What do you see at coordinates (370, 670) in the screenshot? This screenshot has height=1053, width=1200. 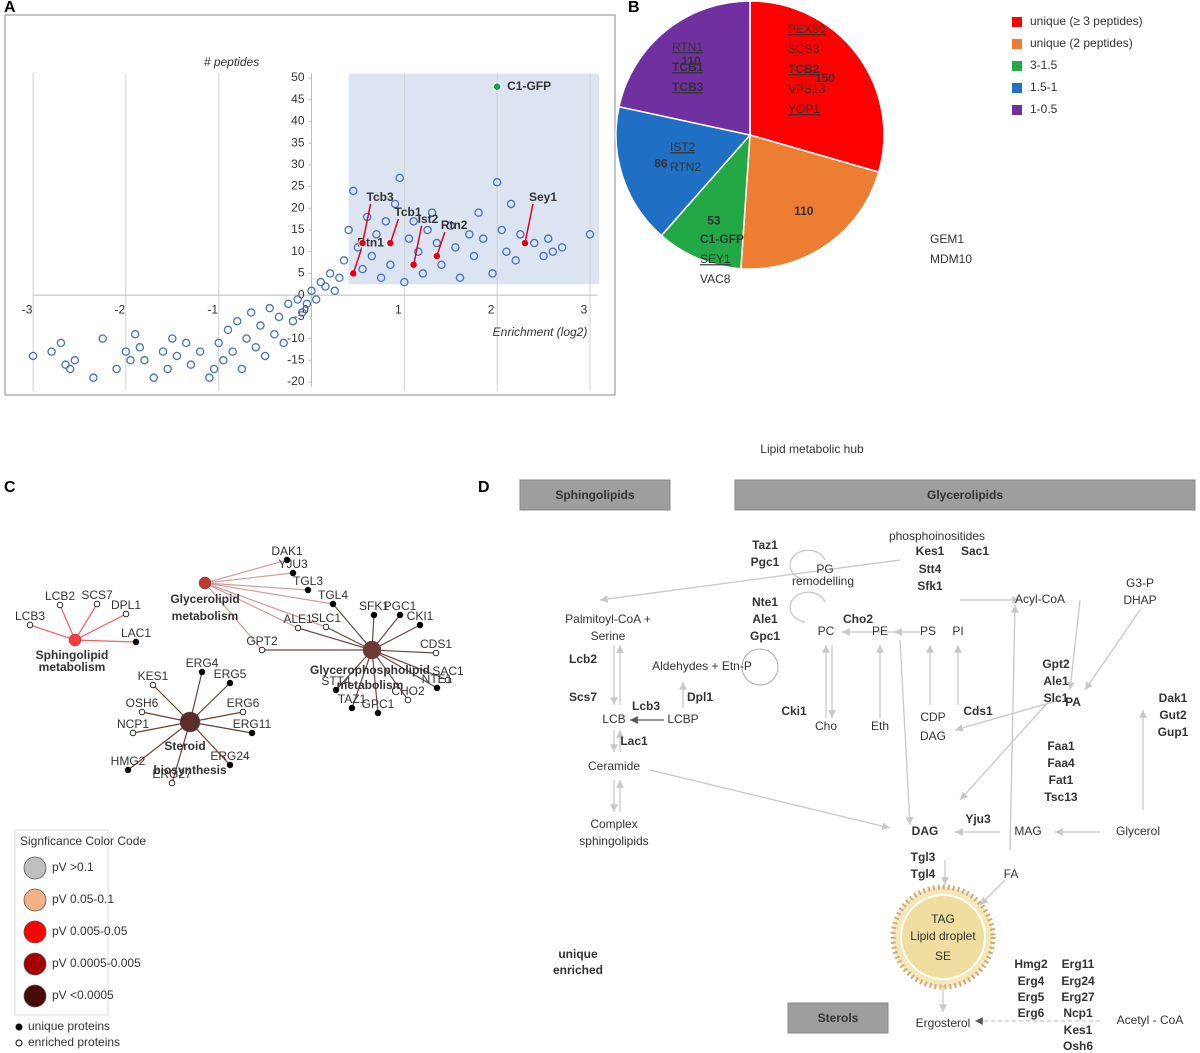 I see `hub-label: Glycerophospholipid` at bounding box center [370, 670].